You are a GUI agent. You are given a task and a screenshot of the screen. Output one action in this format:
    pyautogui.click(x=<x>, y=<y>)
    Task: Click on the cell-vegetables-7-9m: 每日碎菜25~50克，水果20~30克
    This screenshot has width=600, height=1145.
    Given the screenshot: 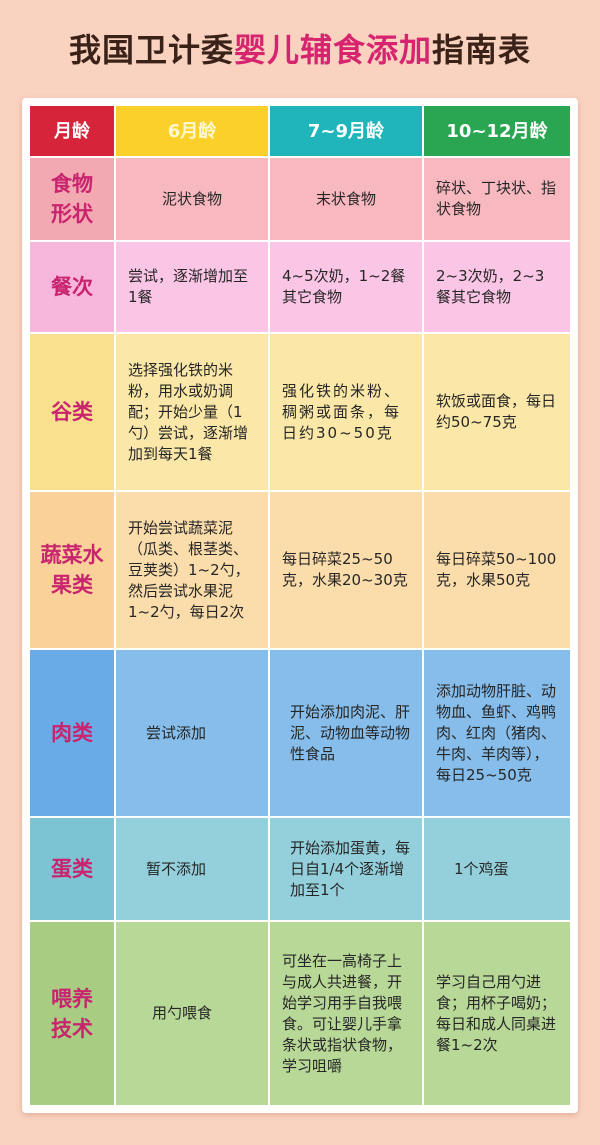 What is the action you would take?
    pyautogui.click(x=346, y=570)
    